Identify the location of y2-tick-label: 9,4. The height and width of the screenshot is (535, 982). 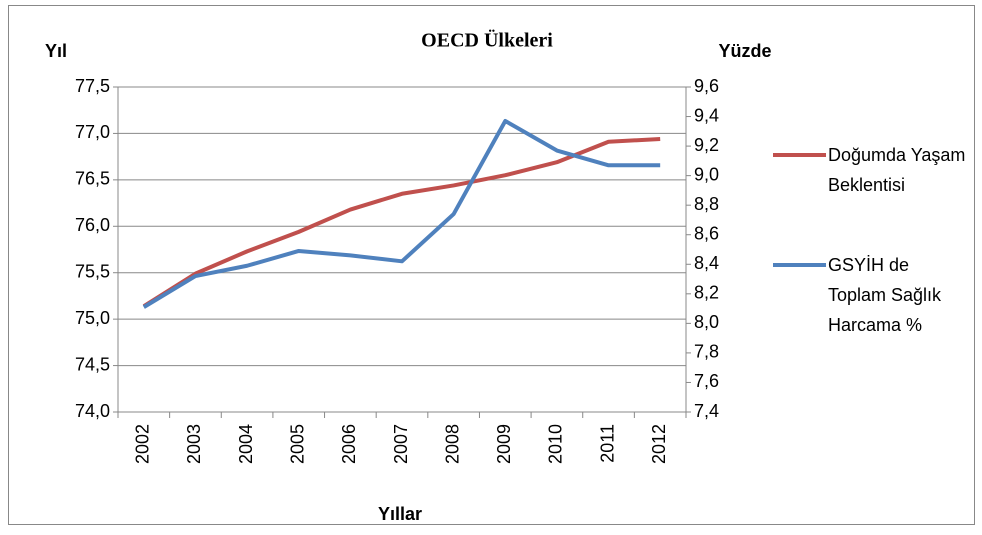
(706, 115).